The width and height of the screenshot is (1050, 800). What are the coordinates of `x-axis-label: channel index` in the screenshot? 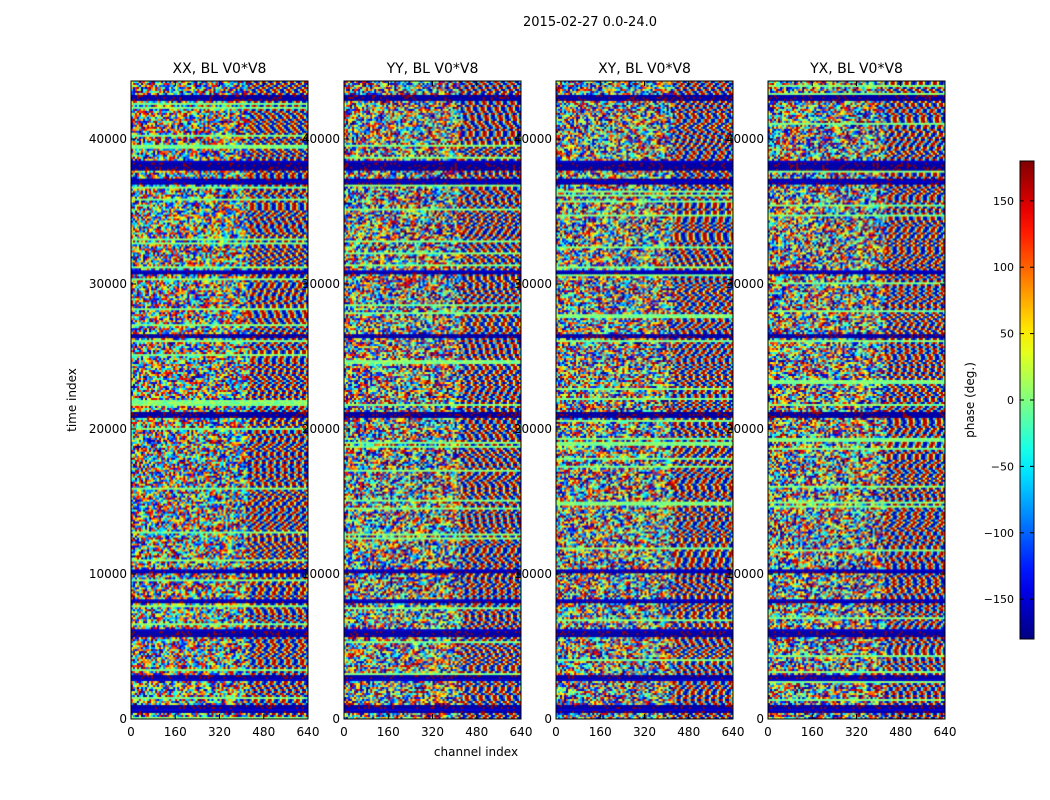 It's located at (476, 752).